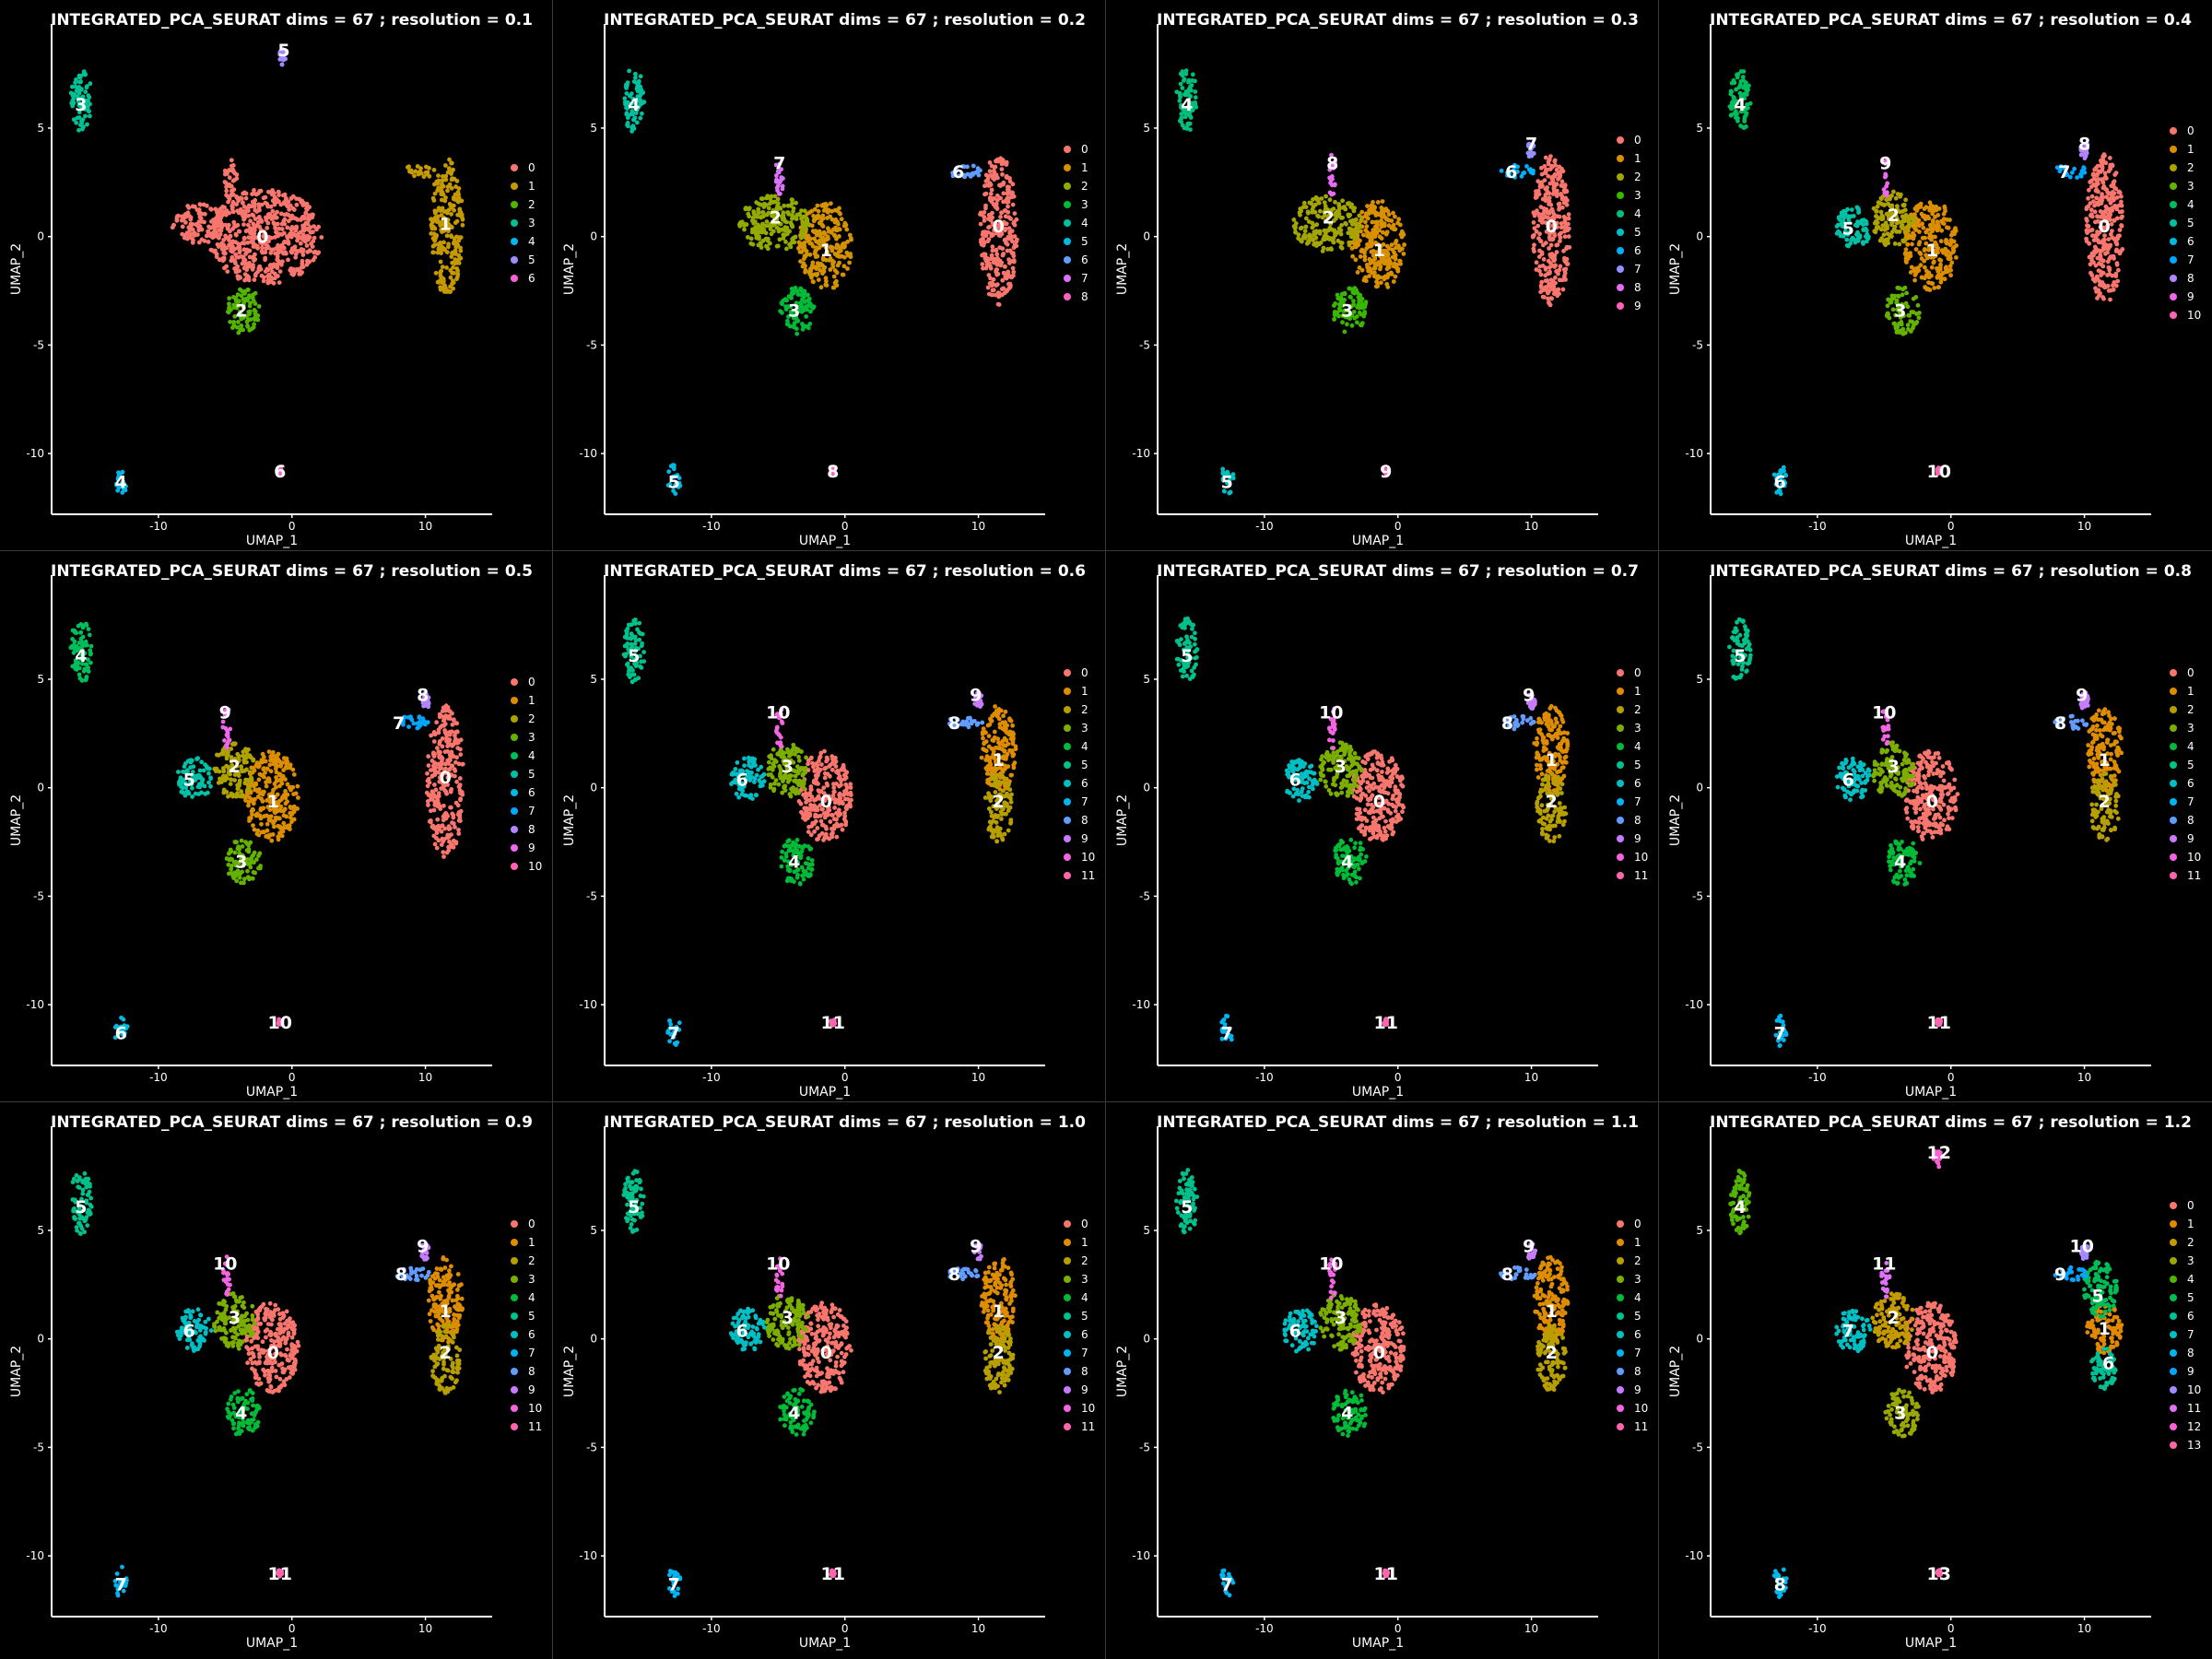 This screenshot has height=1659, width=2212. Describe the element at coordinates (531, 167) in the screenshot. I see `legend-label: 0` at that location.